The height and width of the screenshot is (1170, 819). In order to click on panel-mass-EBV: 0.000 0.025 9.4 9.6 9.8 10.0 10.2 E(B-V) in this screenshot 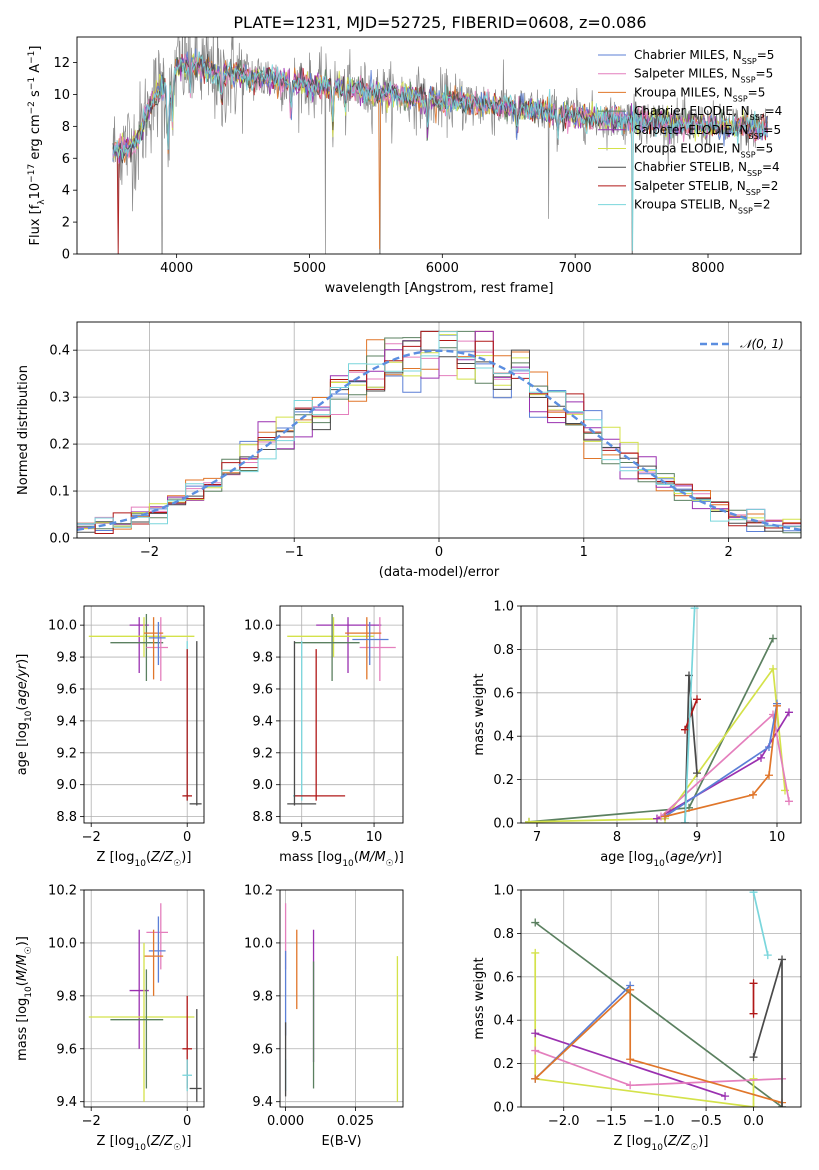, I will do `click(324, 1016)`.